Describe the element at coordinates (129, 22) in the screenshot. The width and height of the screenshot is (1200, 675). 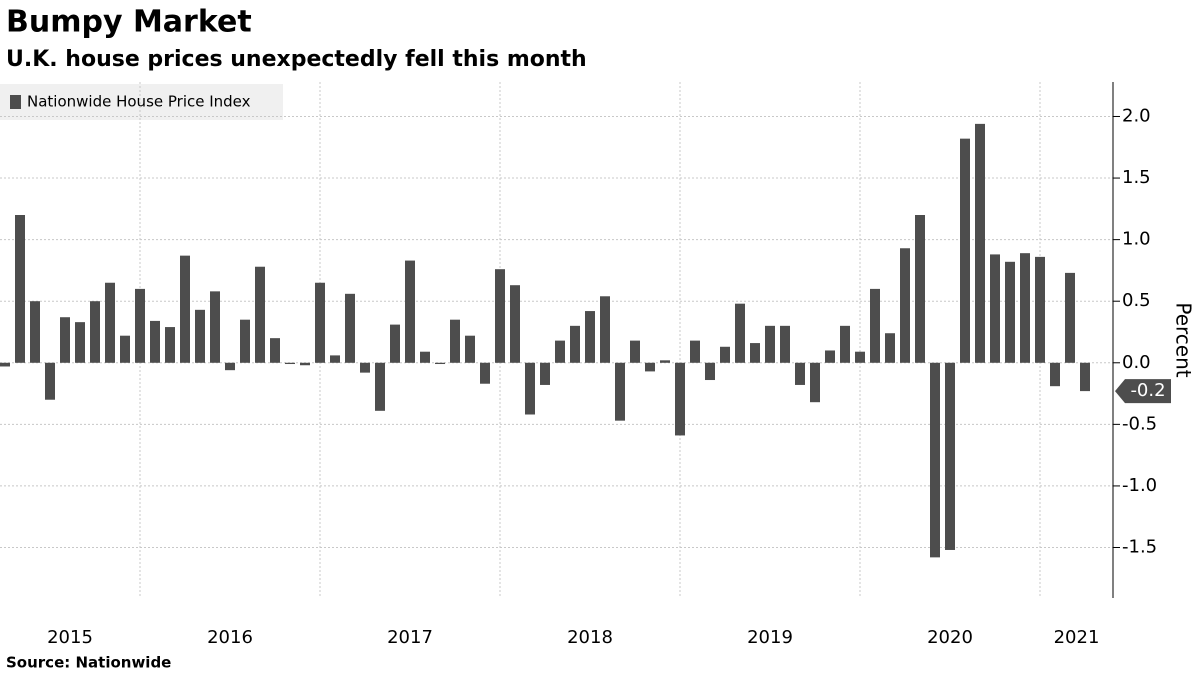
I see `chart-title: Bumpy Market` at that location.